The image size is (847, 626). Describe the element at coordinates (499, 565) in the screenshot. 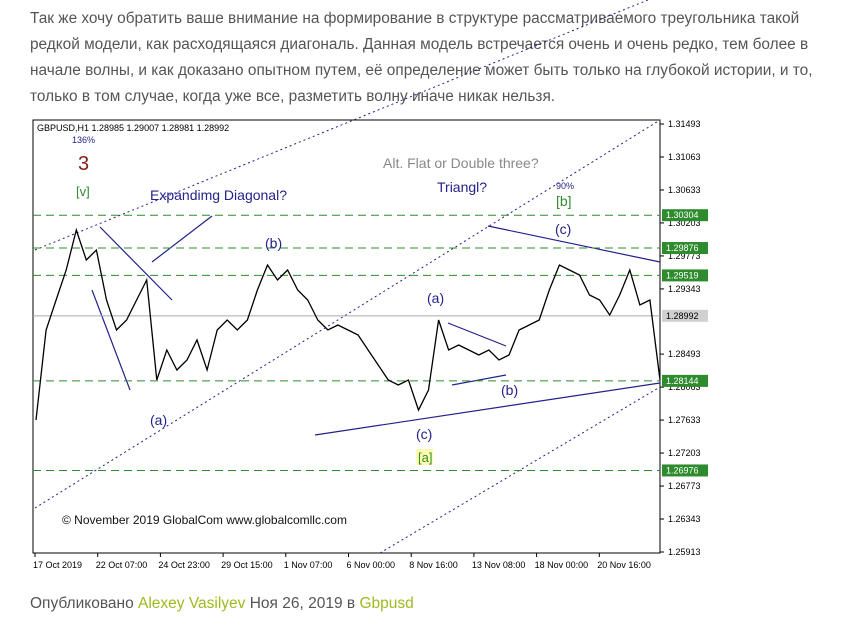

I see `x-tick-label: 13 Nov 08:00` at that location.